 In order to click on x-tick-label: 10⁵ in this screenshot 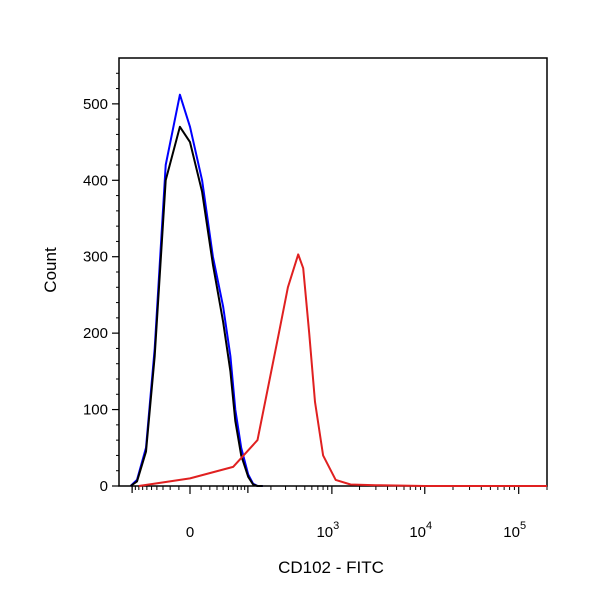, I will do `click(514, 530)`.